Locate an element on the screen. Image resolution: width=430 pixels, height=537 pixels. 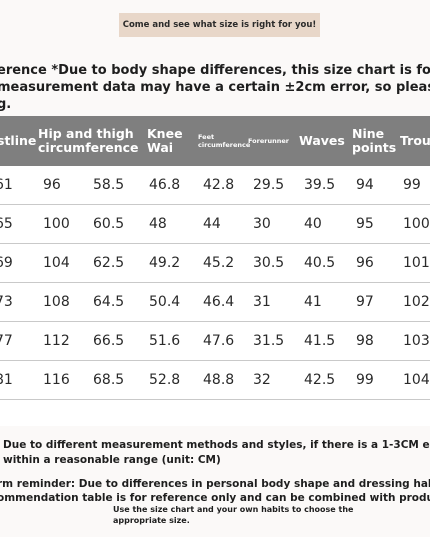
table-row: 73 108 64.5 50.4 46.4 31 41 97 102 is located at coordinates (215, 302).